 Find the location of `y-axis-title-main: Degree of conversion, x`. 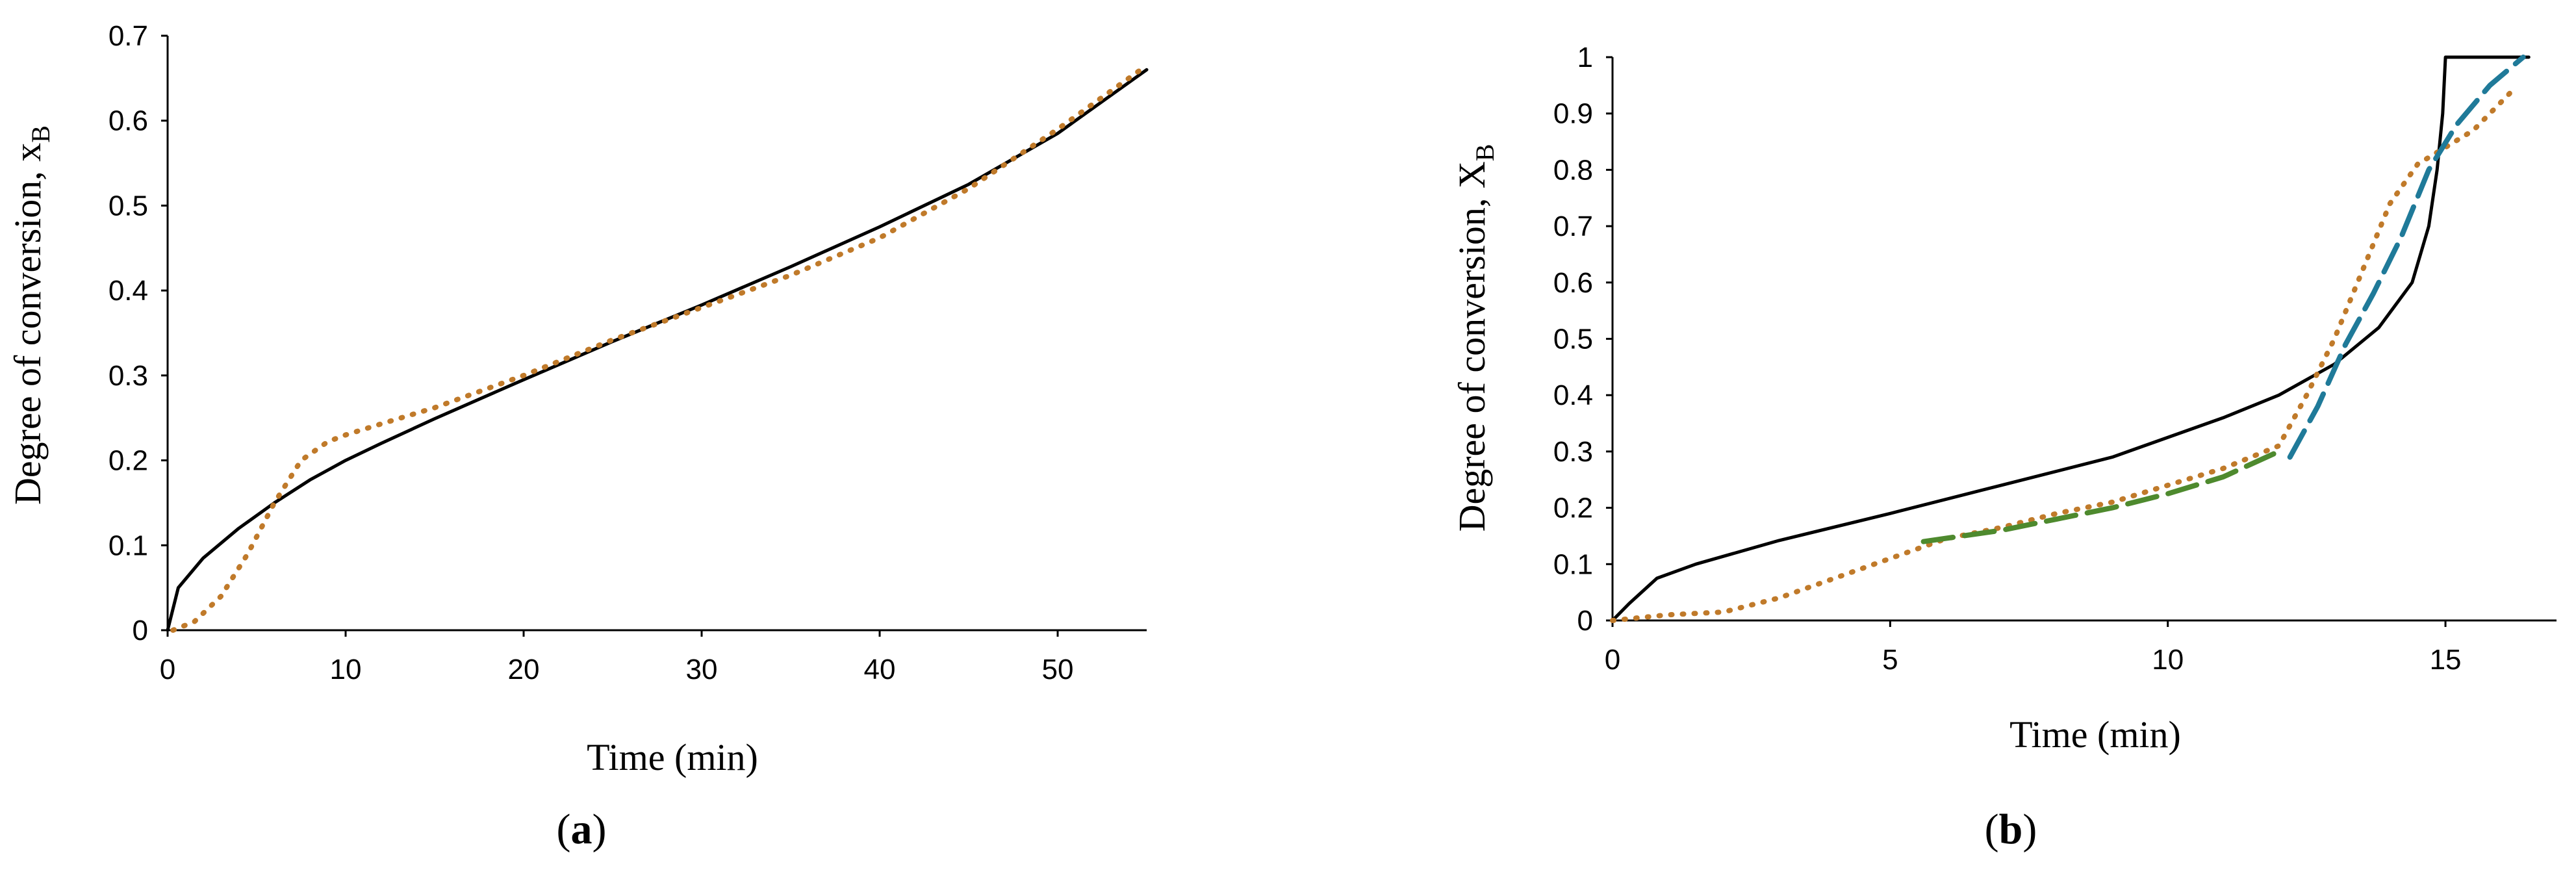

y-axis-title-main: Degree of conversion, x is located at coordinates (27, 324).